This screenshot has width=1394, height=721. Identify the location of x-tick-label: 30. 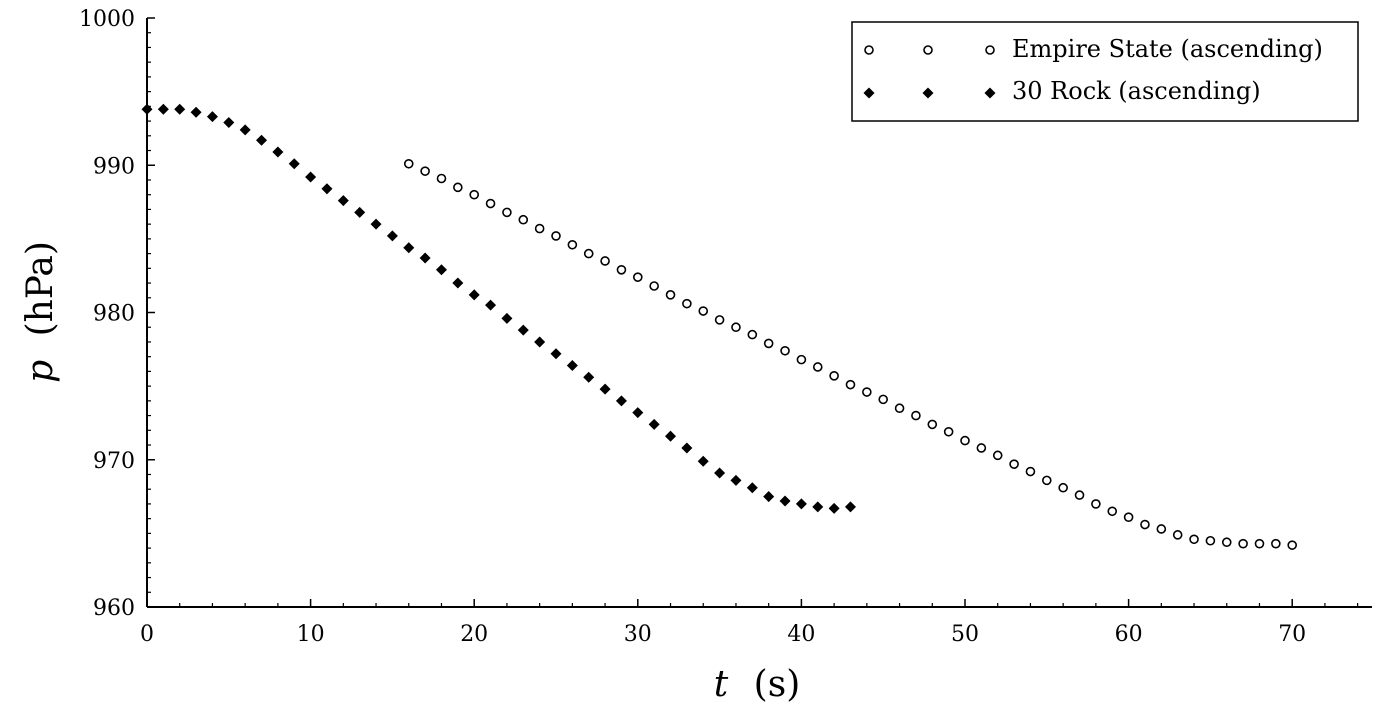
(638, 634).